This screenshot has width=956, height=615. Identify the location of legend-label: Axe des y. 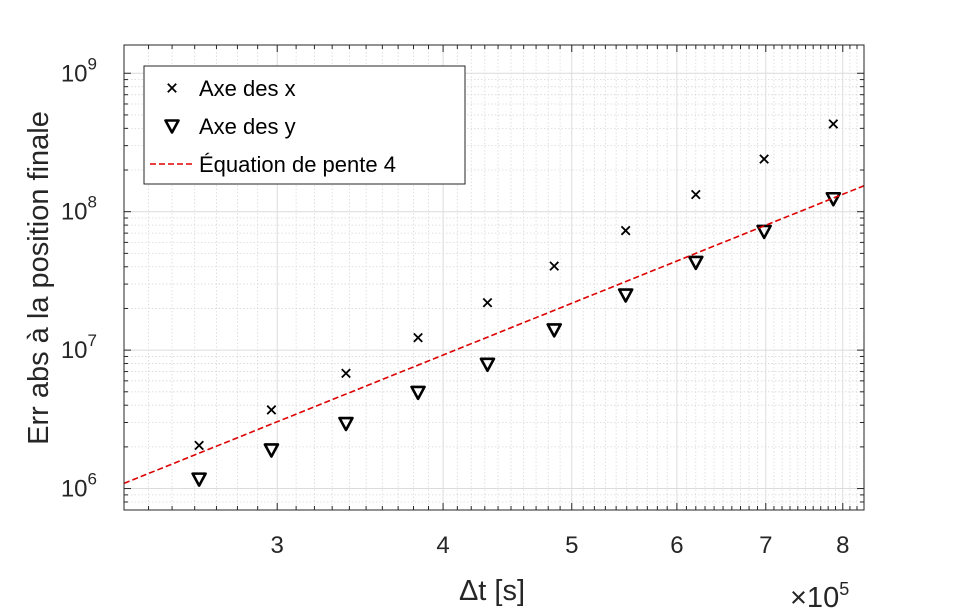
(247, 126).